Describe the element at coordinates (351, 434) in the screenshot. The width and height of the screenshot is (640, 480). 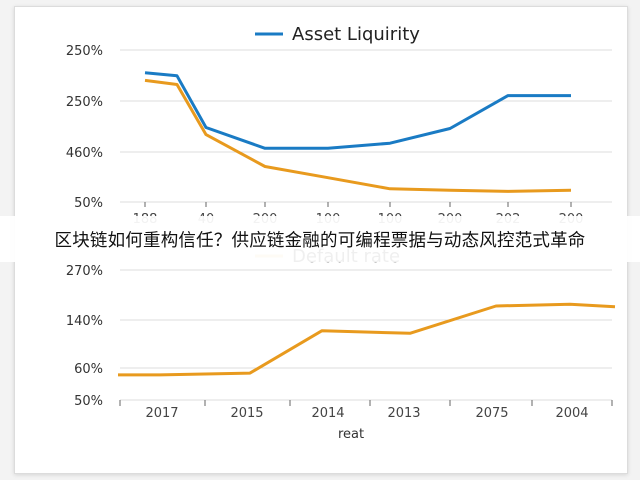
I see `x-axis-title: reat` at that location.